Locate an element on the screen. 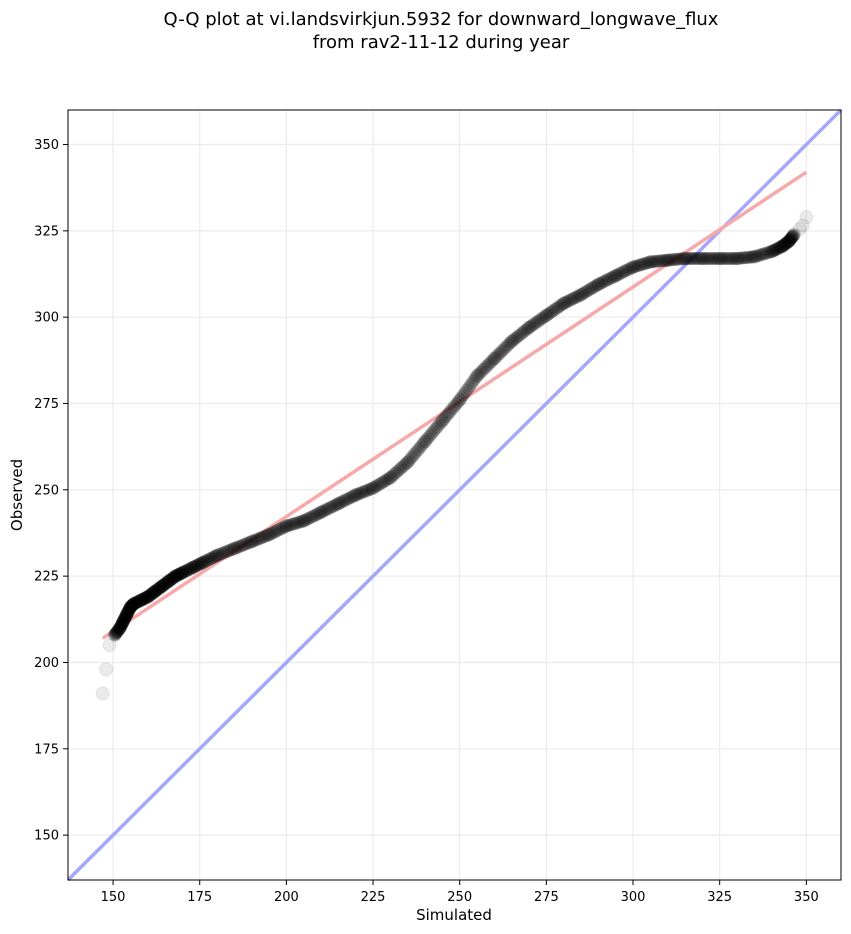 Image resolution: width=851 pixels, height=934 pixels. y-tick-label-5: 275 is located at coordinates (46, 404).